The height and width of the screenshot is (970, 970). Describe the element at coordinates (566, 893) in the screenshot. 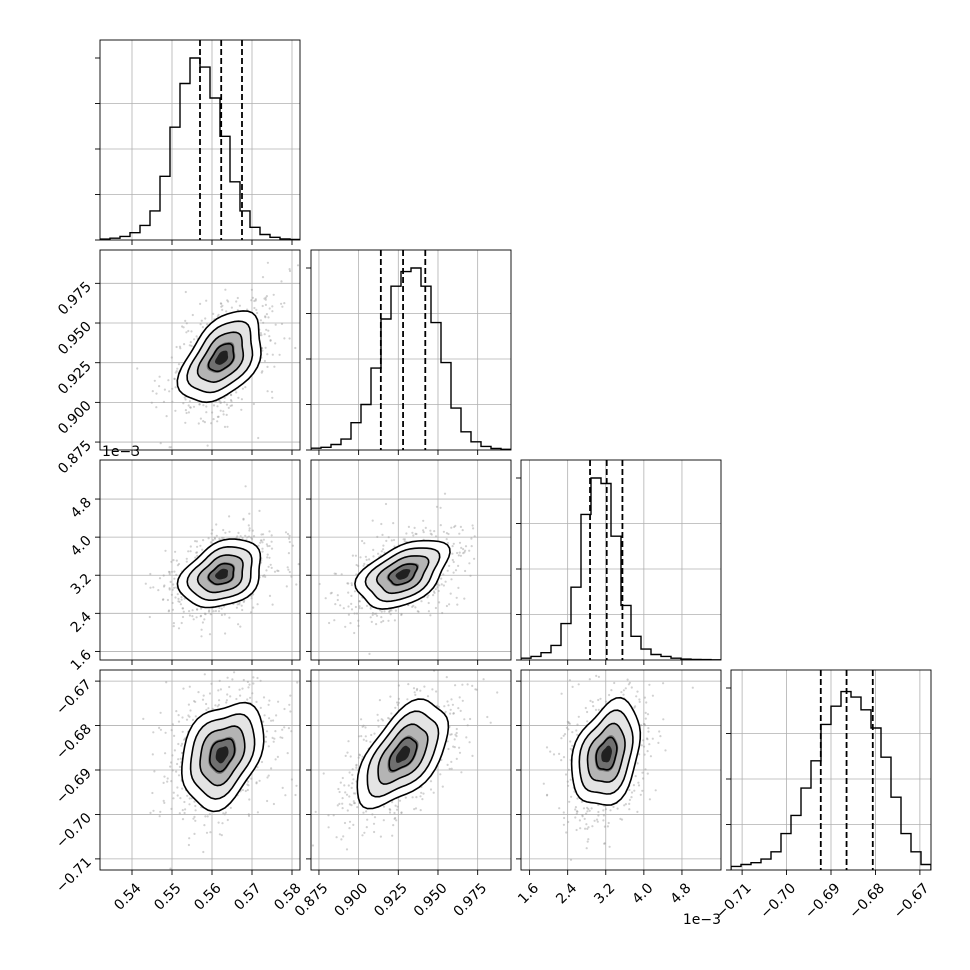

I see `x-tick-label: 2.4` at that location.